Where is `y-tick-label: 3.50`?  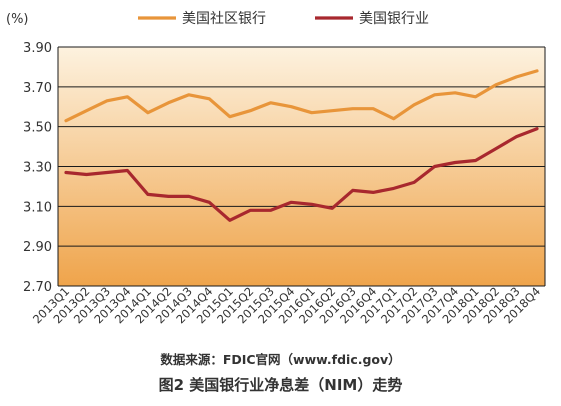 y-tick-label: 3.50 is located at coordinates (37, 128).